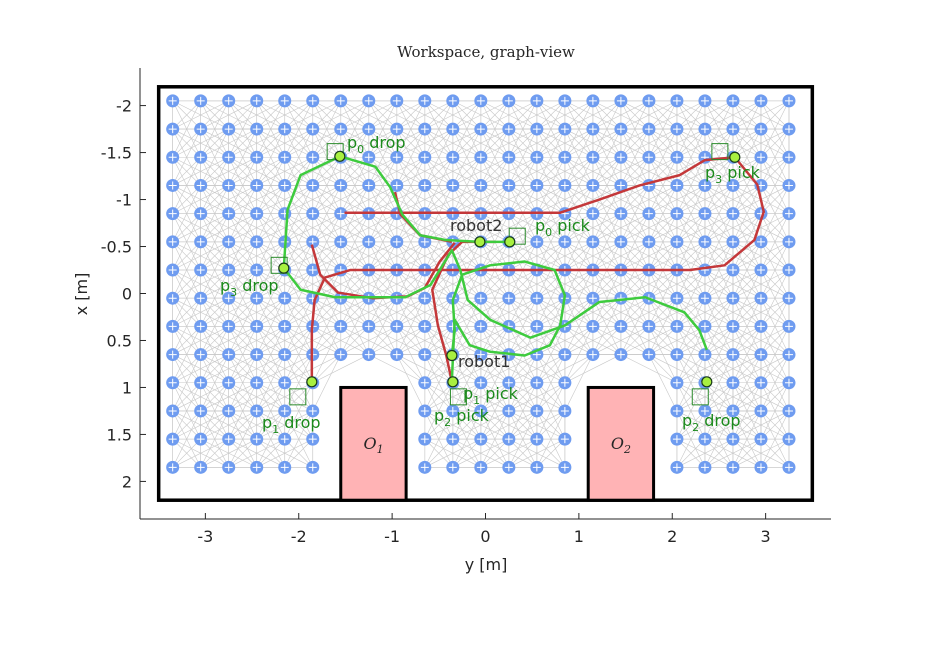  I want to click on obstacle, so click(621, 443).